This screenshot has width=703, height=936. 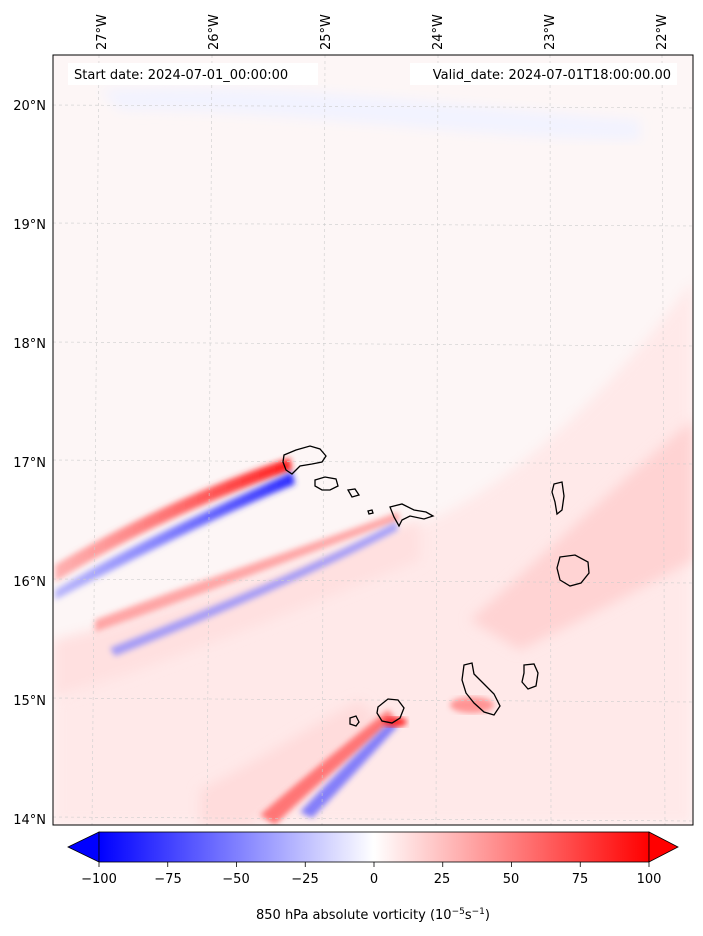 What do you see at coordinates (662, 32) in the screenshot?
I see `lon-tick-22w: 22°W` at bounding box center [662, 32].